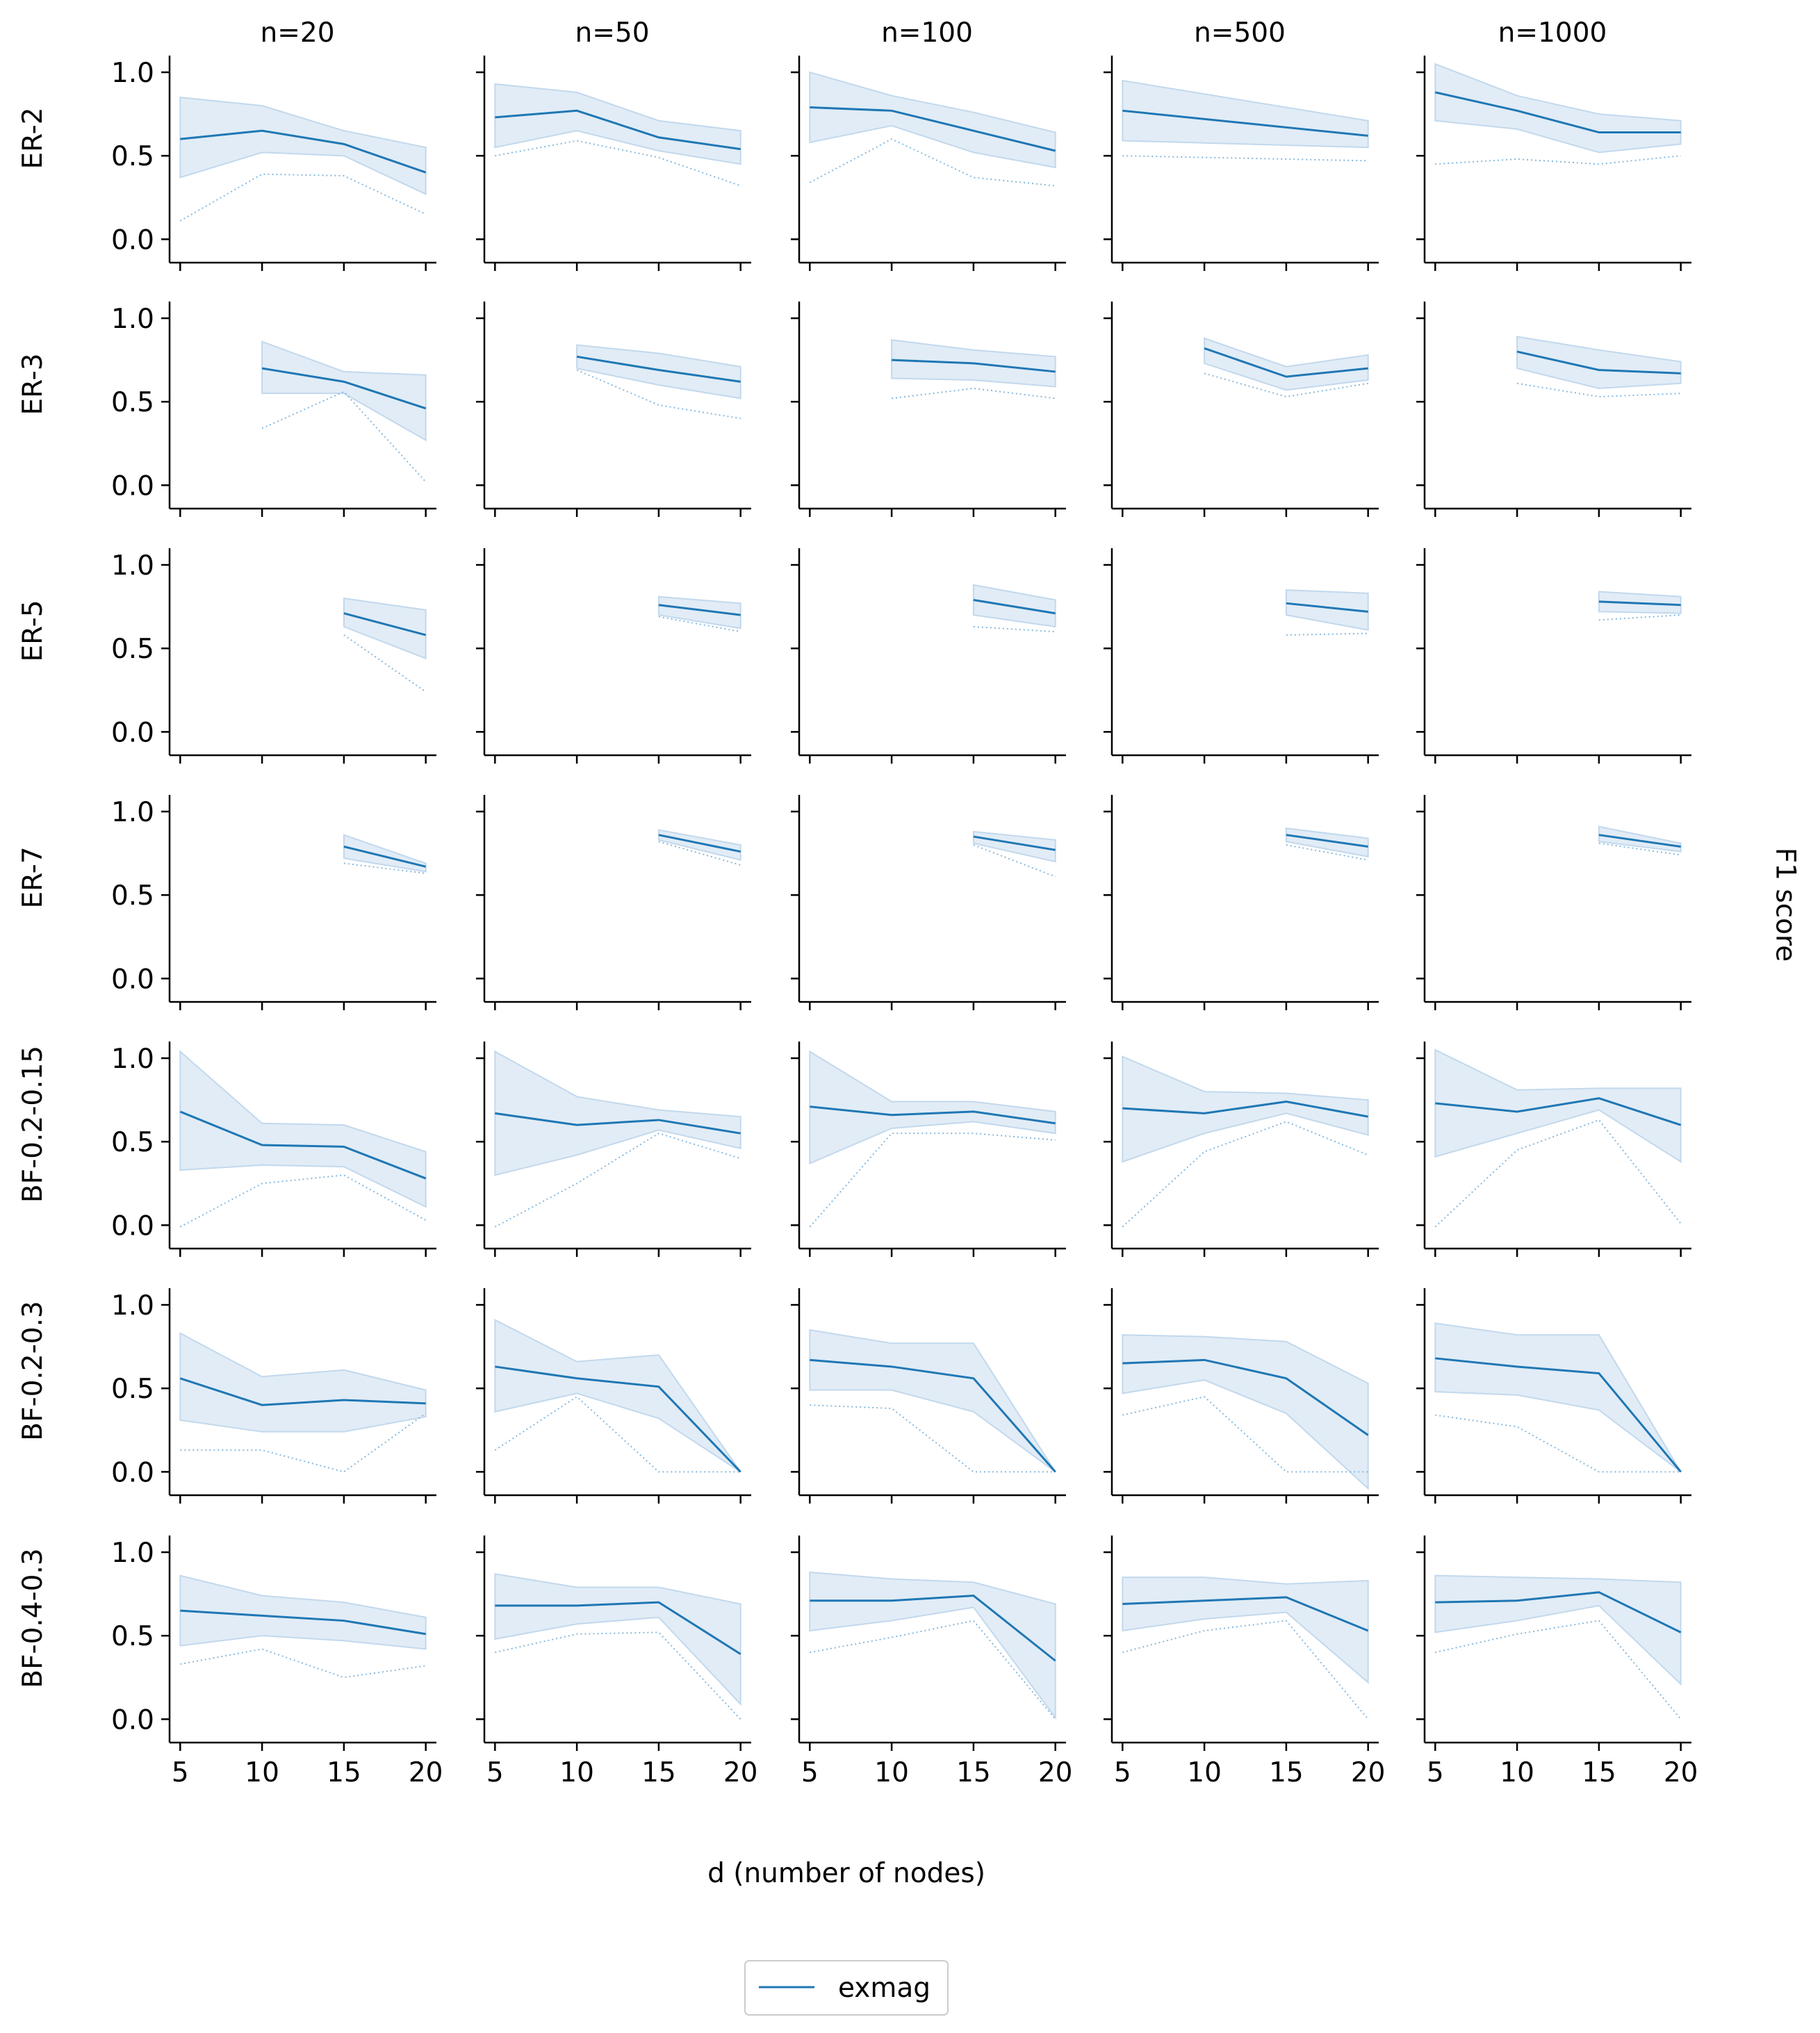  I want to click on panel-bf-0.2-0.15-n1000, so click(1553, 1149).